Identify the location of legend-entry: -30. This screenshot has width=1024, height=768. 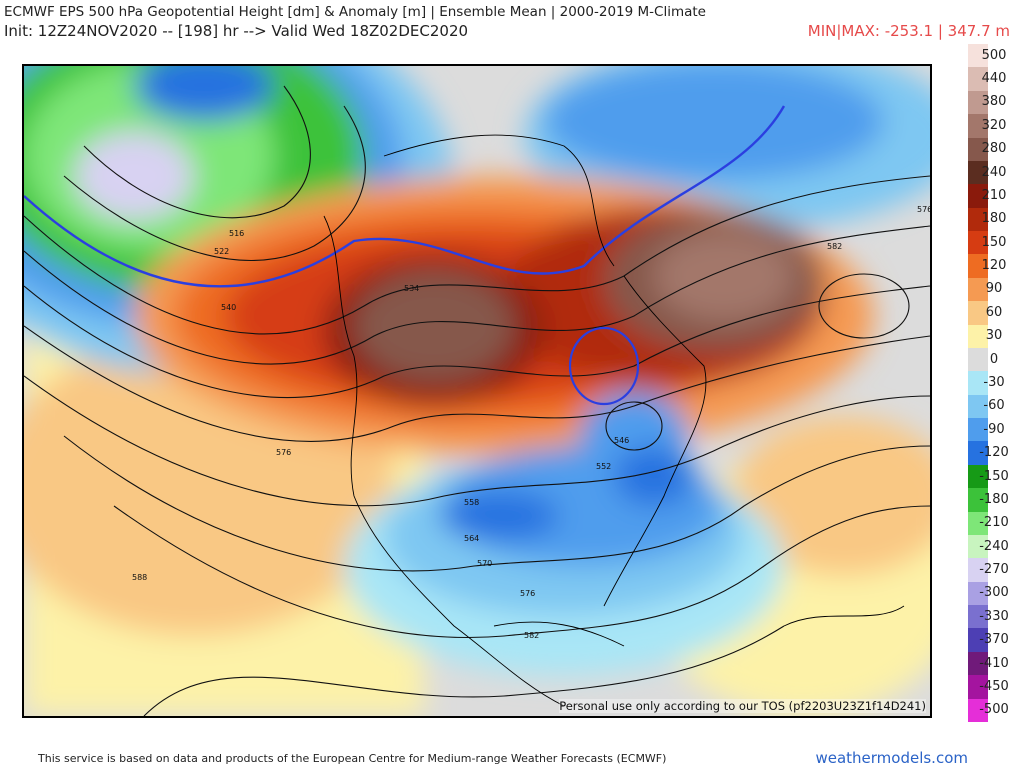
(994, 383).